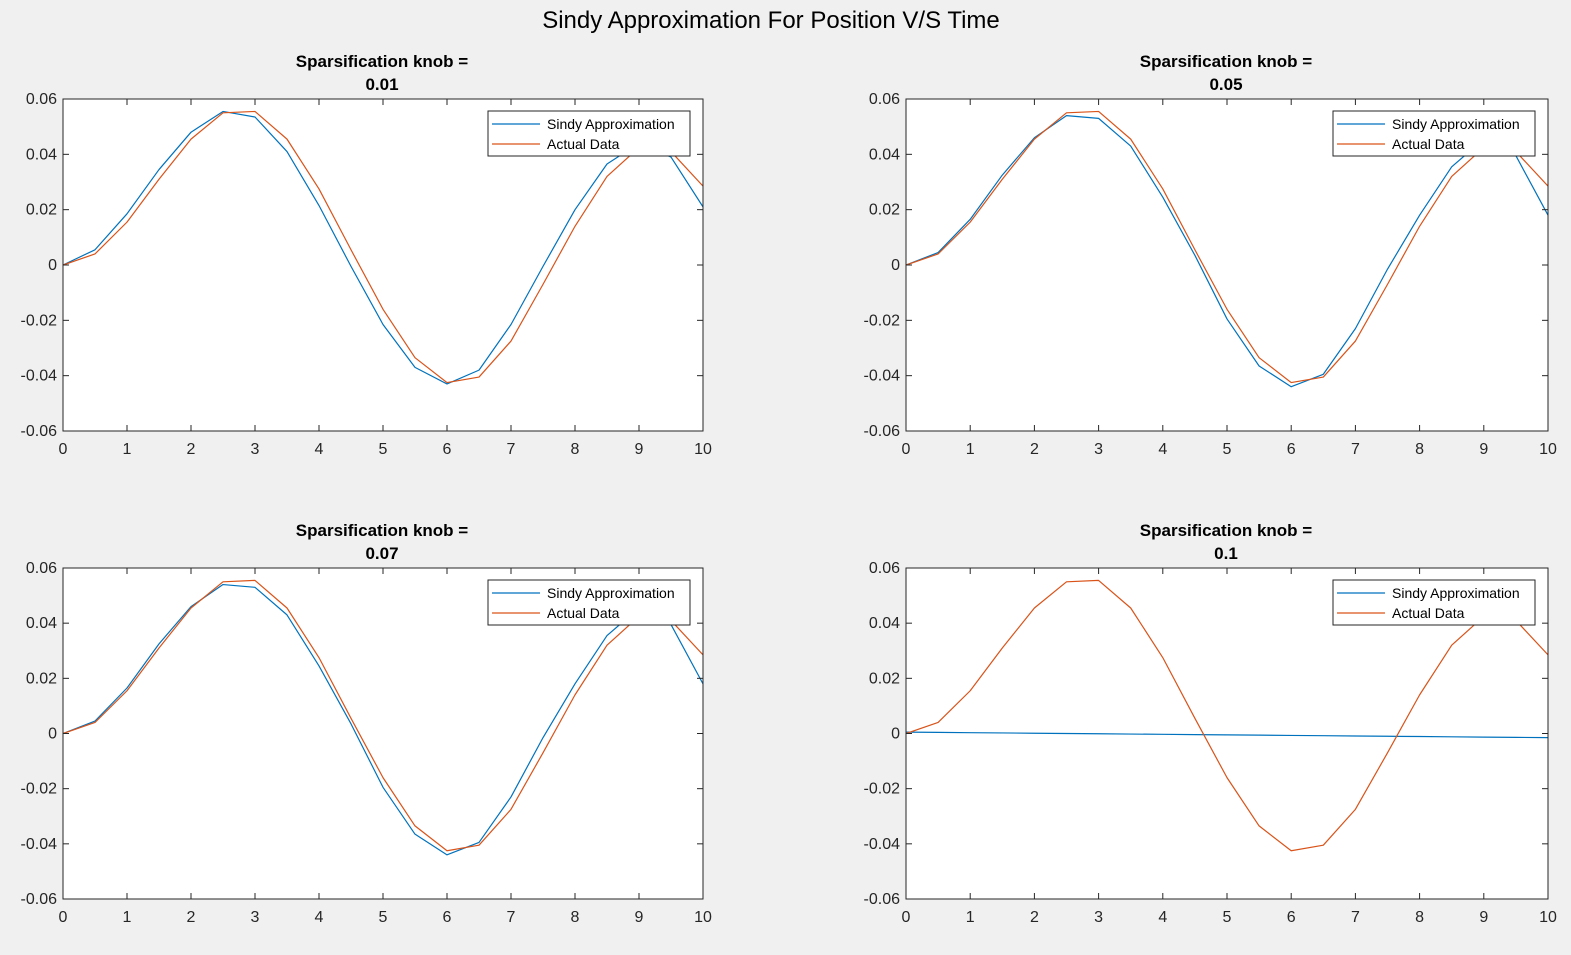 The height and width of the screenshot is (955, 1571). Describe the element at coordinates (1226, 553) in the screenshot. I see `subplot-title-value: 0.1` at that location.